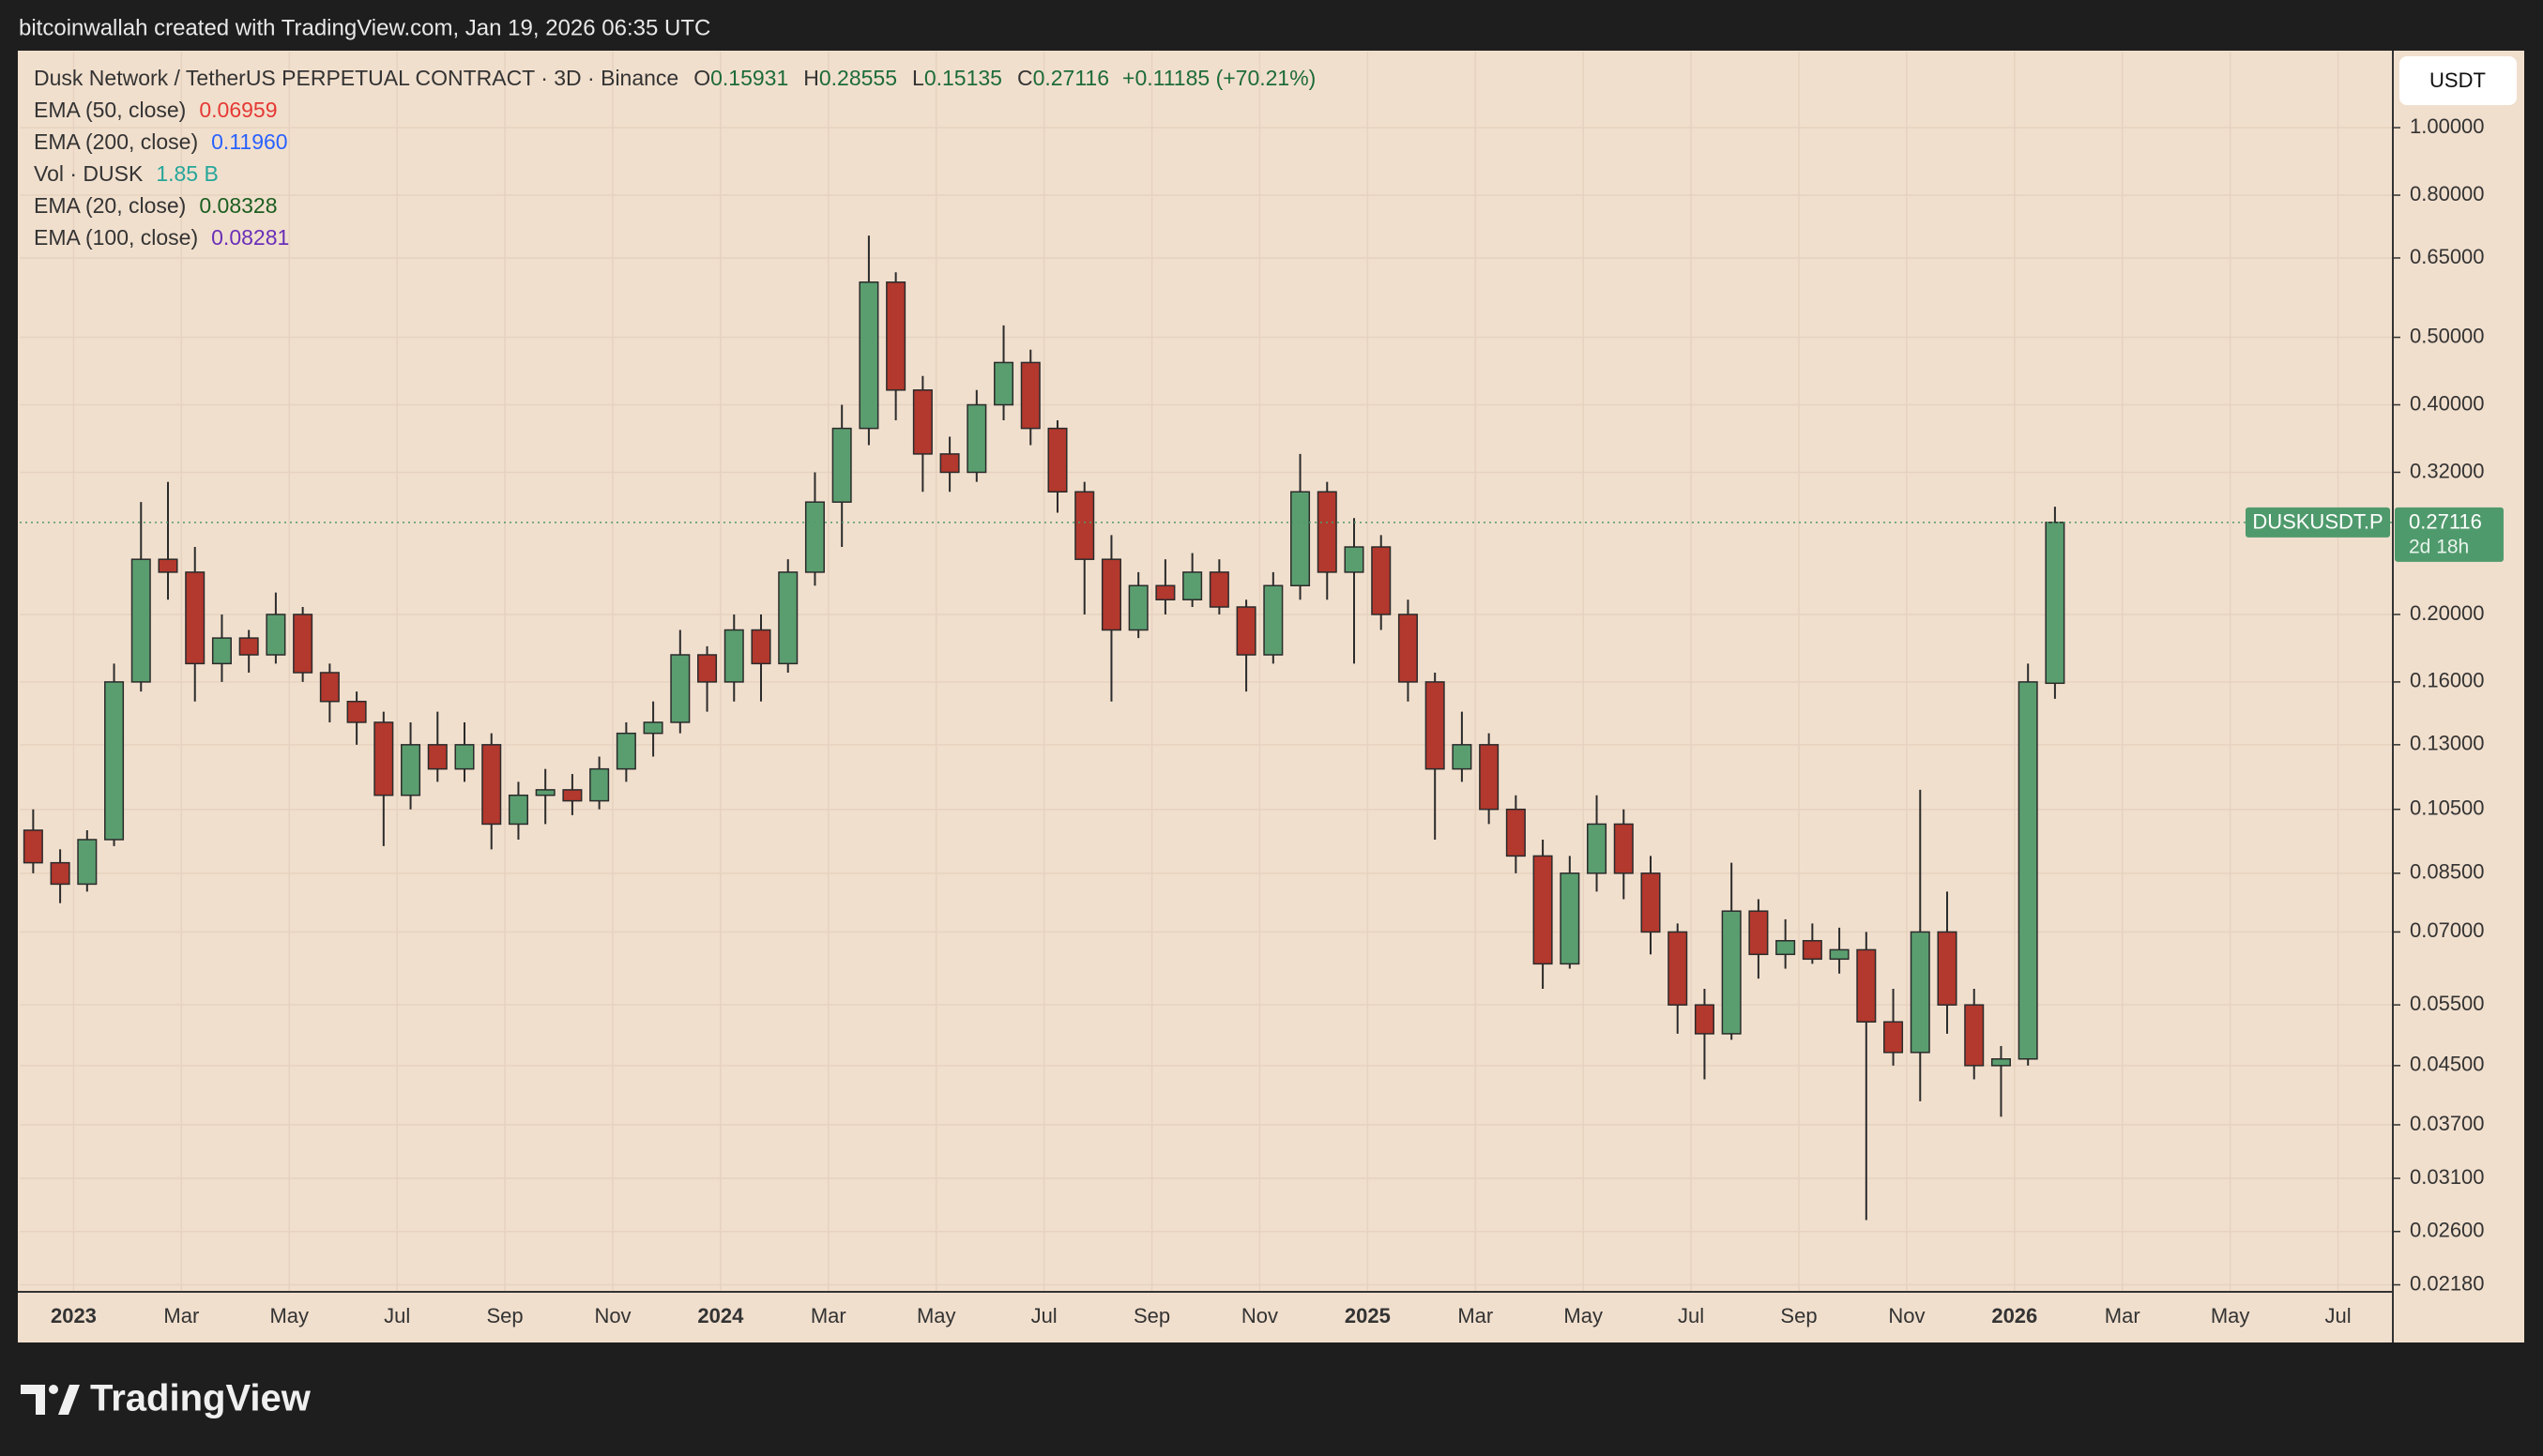 This screenshot has width=2543, height=1456. Describe the element at coordinates (963, 78) in the screenshot. I see `ohlc-value: 0.15135` at that location.